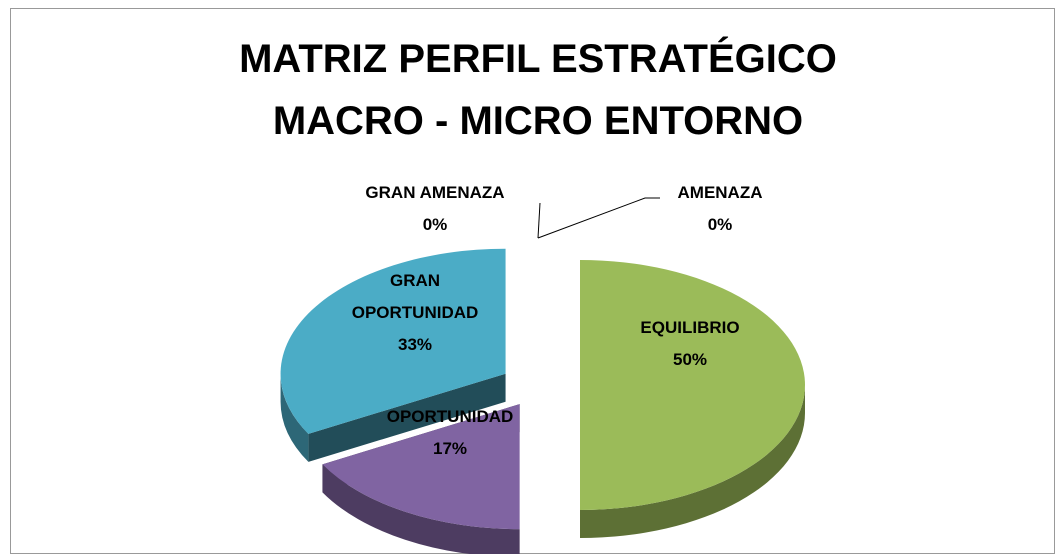  I want to click on category-label: AMENAZA, so click(720, 192).